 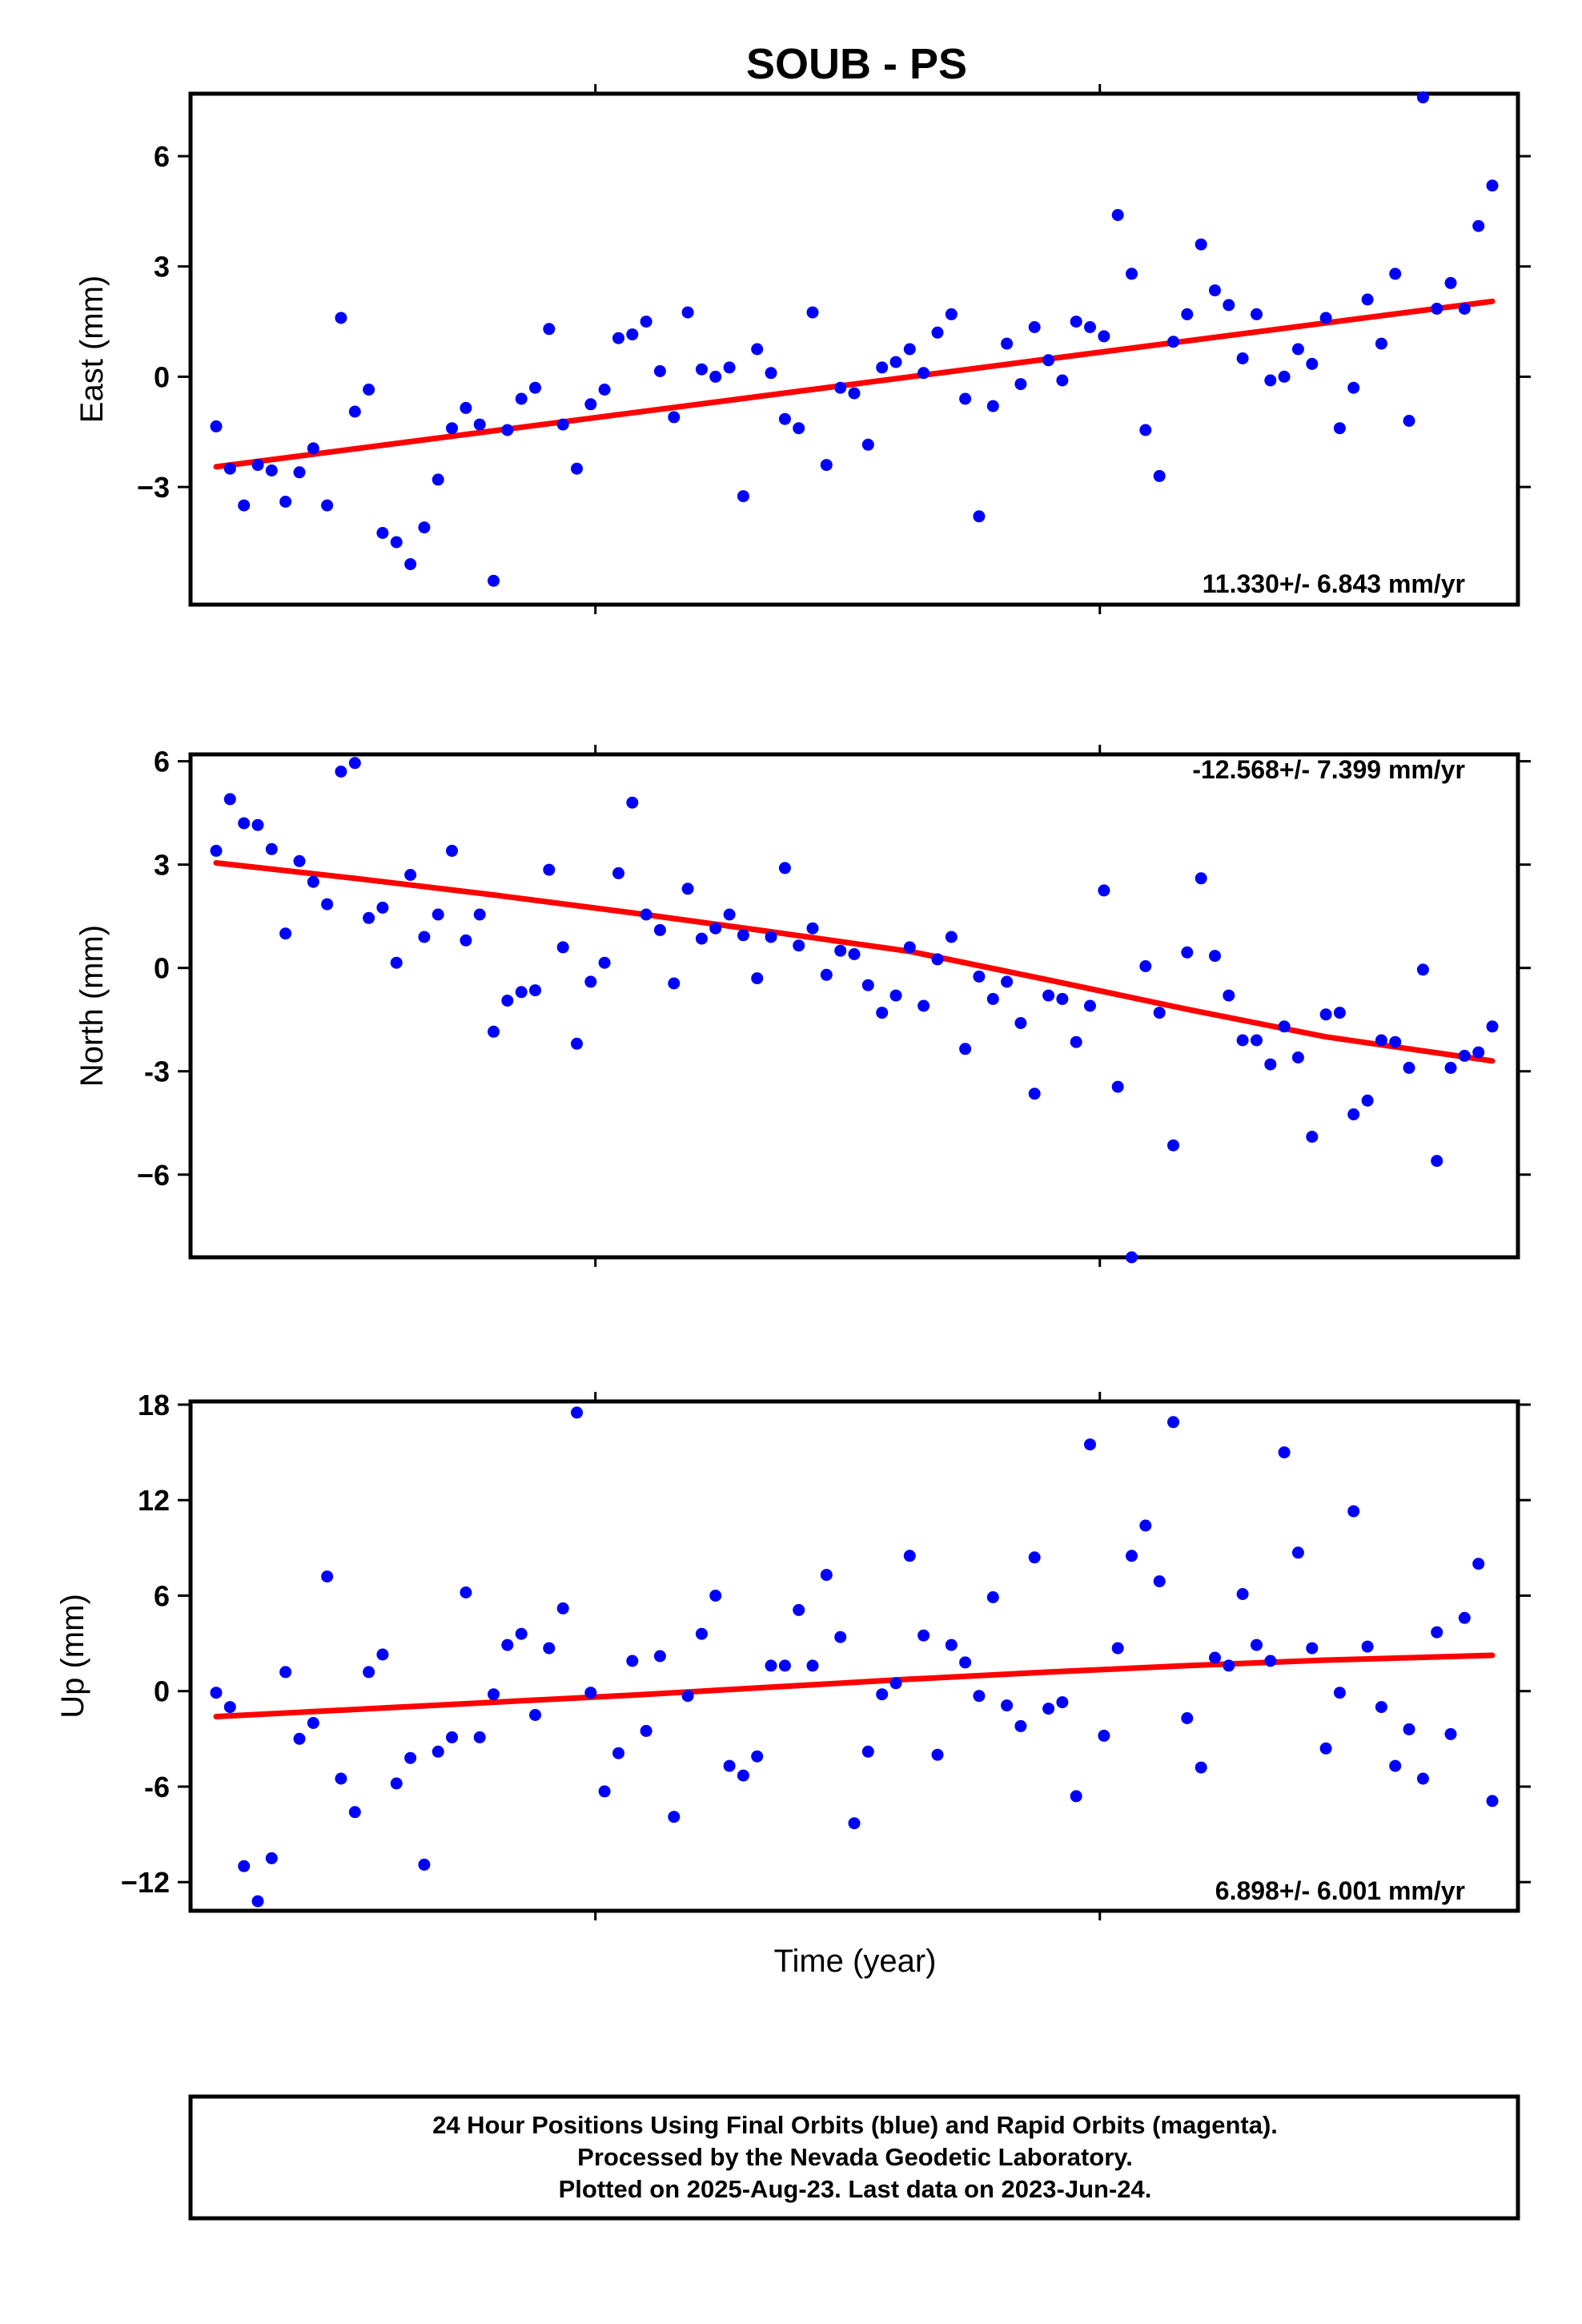 I want to click on up-ytick-label: 0, so click(x=162, y=1692).